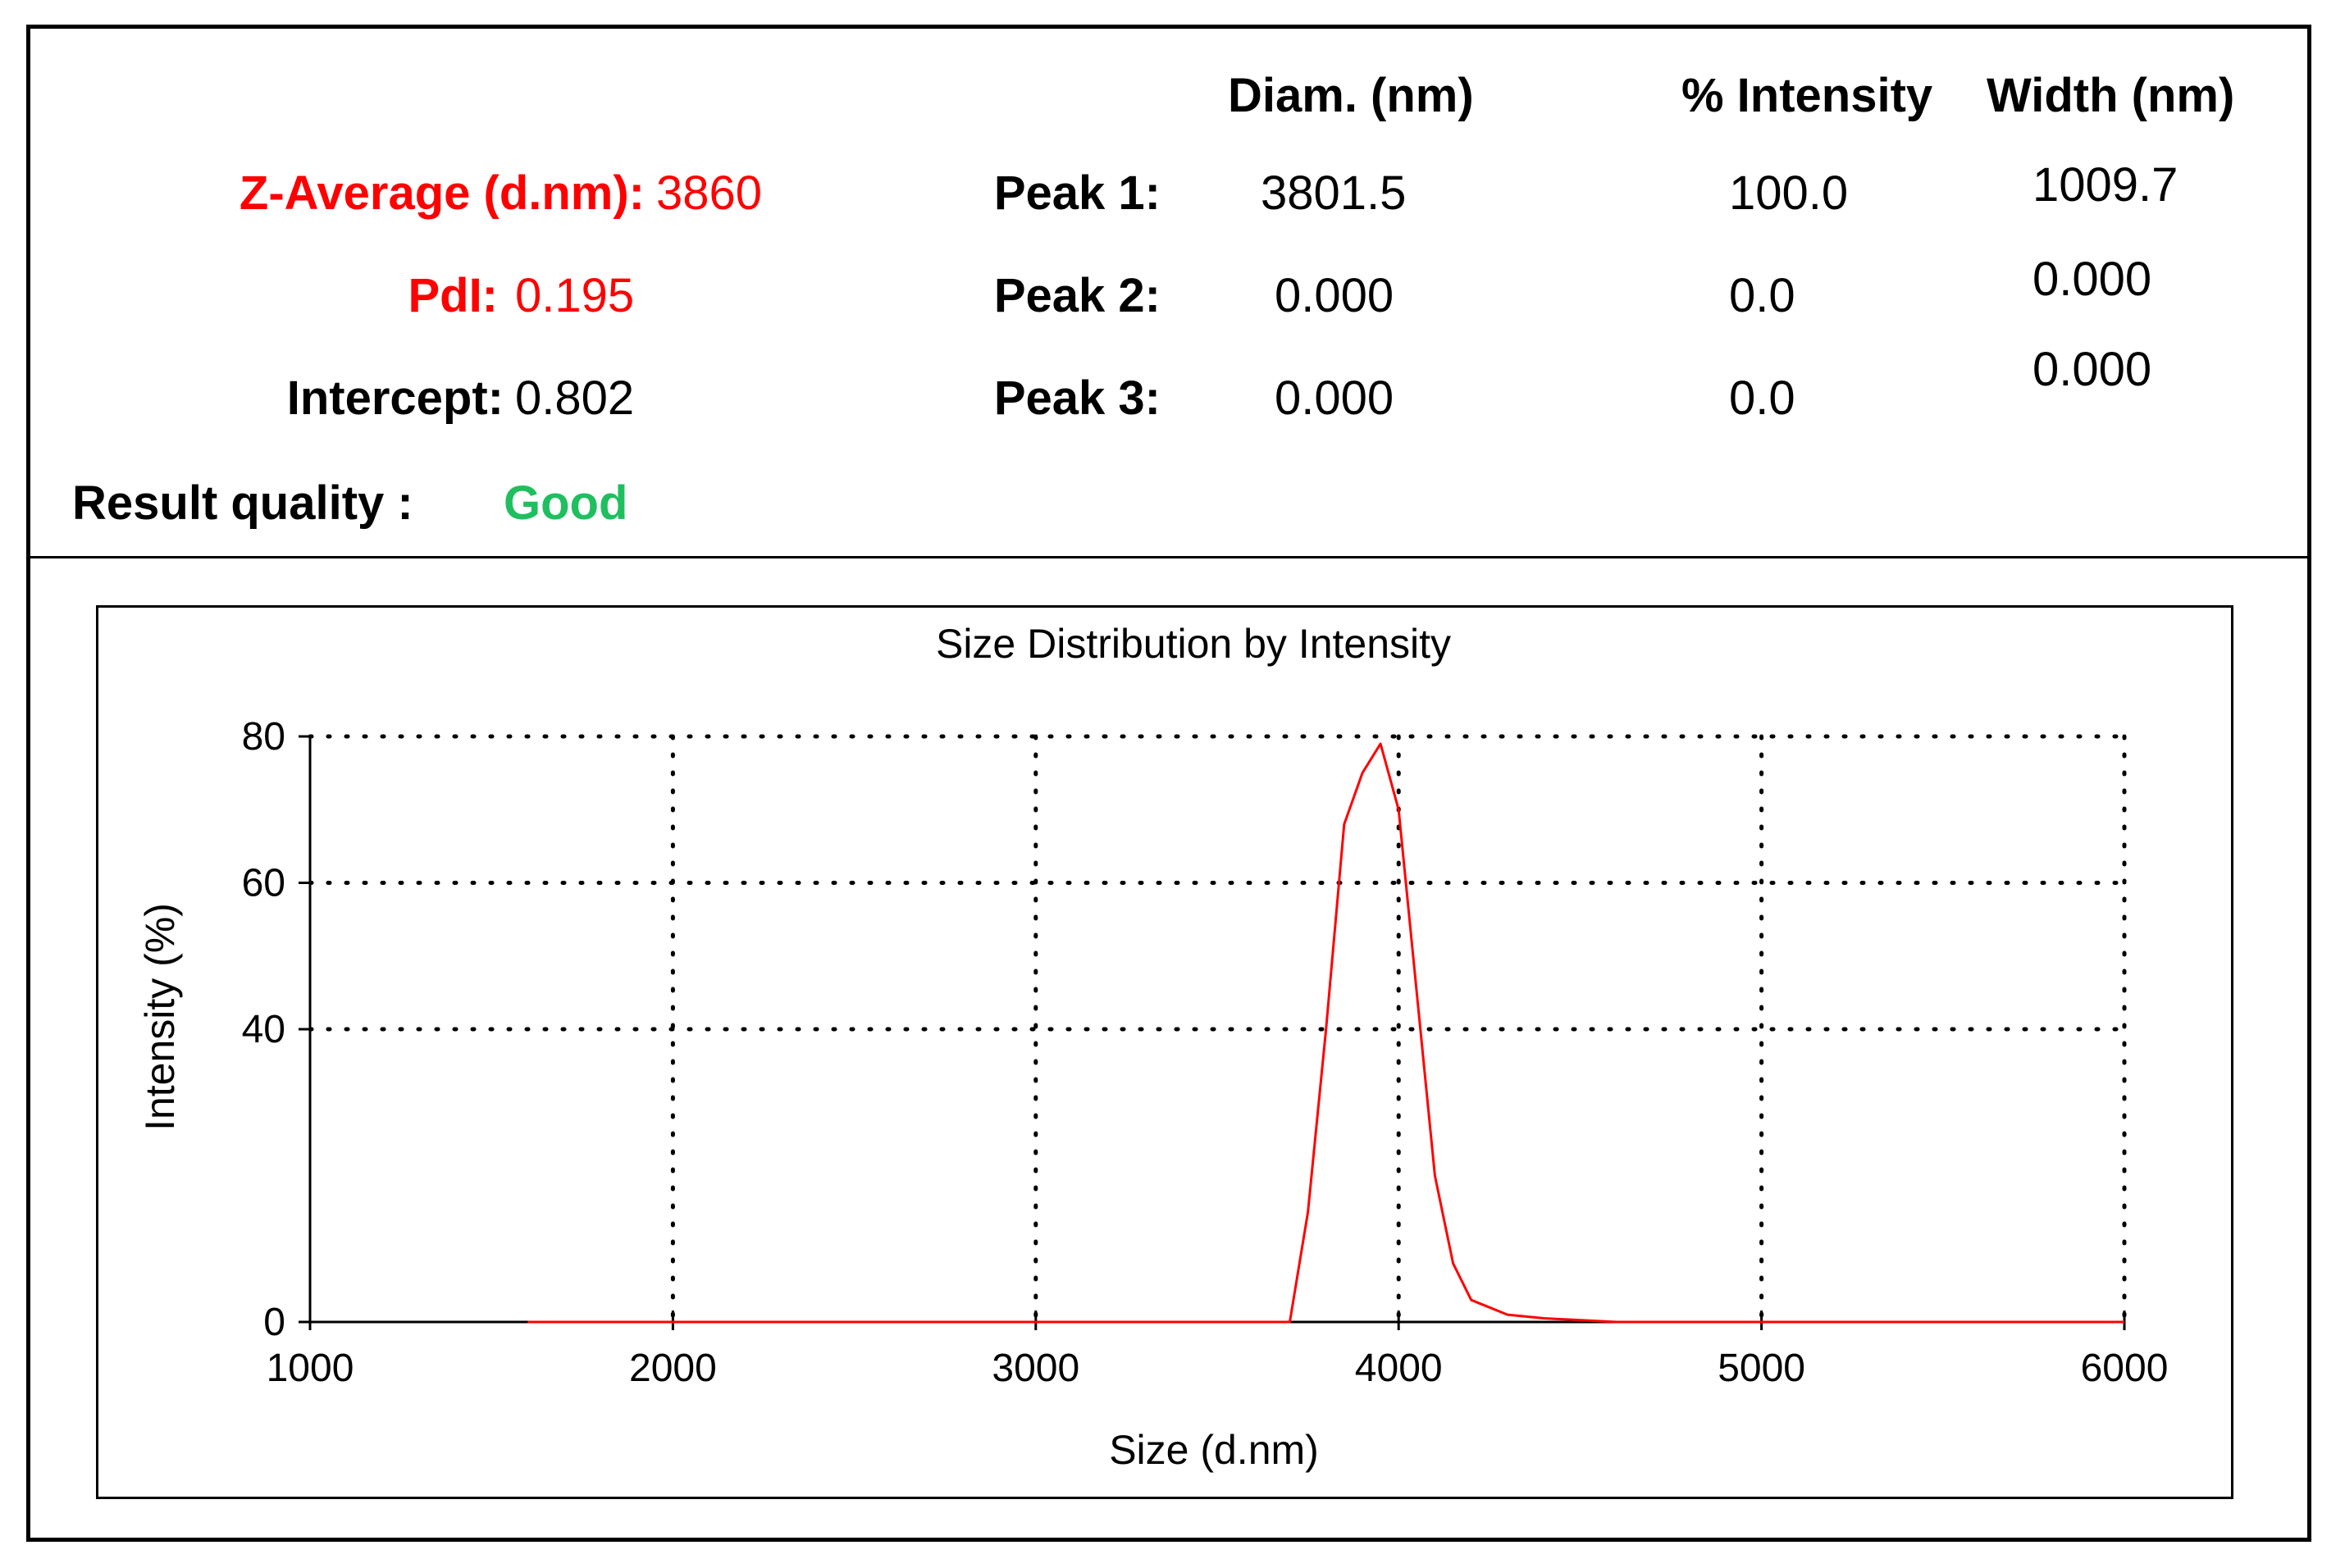  What do you see at coordinates (453, 295) in the screenshot?
I see `pdi-label: PdI:` at bounding box center [453, 295].